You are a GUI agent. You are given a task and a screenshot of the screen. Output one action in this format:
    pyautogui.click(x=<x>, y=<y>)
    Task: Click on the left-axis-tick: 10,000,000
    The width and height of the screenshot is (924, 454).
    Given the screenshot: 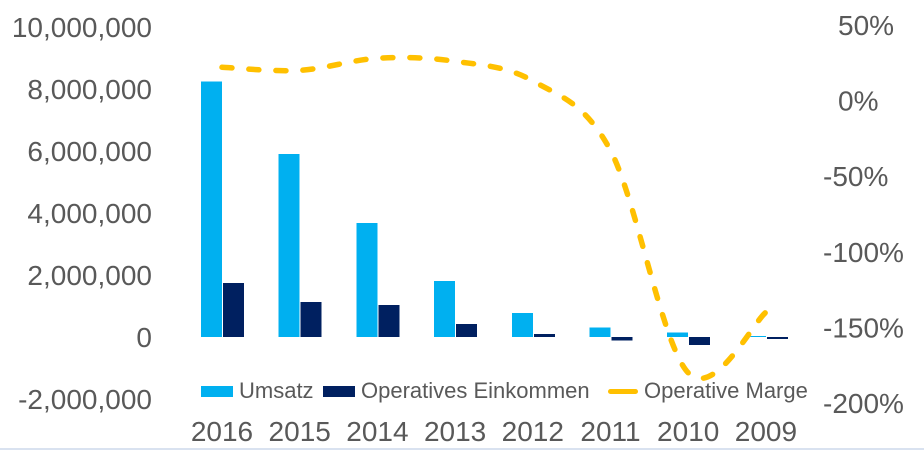 What is the action you would take?
    pyautogui.click(x=82, y=27)
    